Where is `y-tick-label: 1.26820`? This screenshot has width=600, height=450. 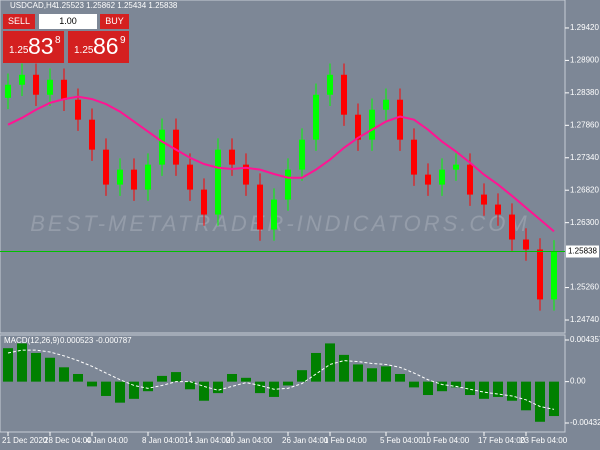
y-tick-label: 1.26820 is located at coordinates (584, 189).